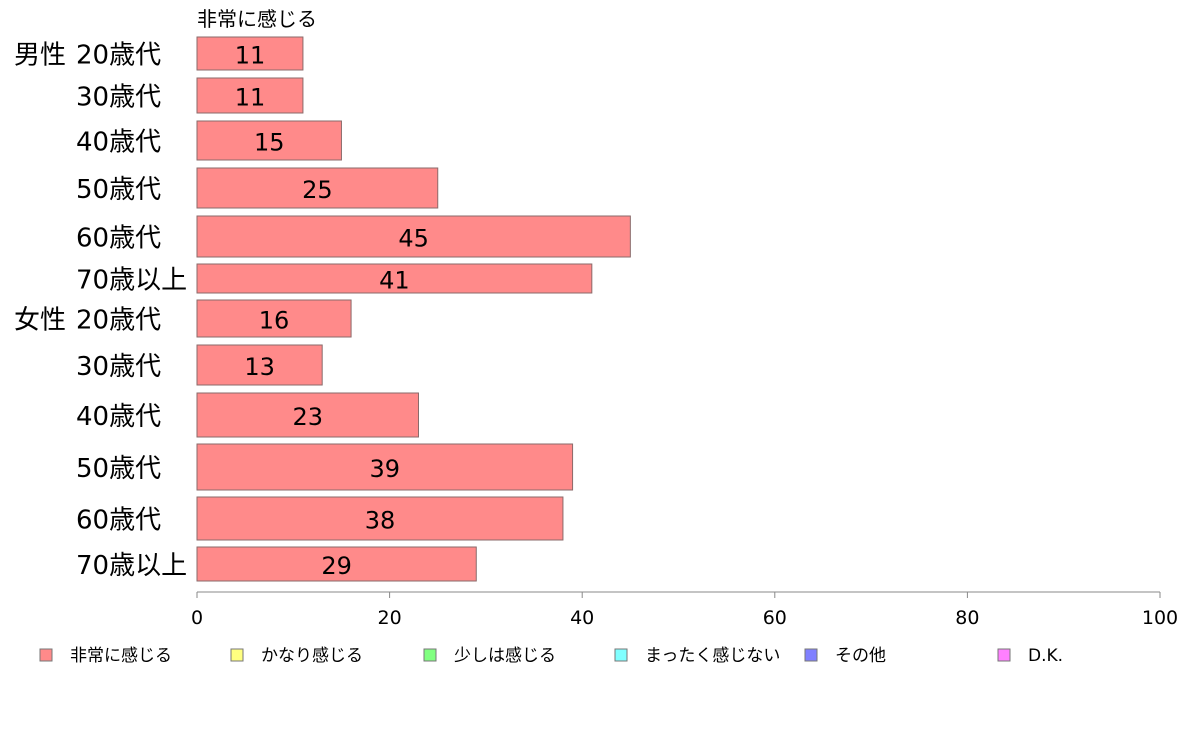  I want to click on legend-item: まったく感じない, so click(697, 656).